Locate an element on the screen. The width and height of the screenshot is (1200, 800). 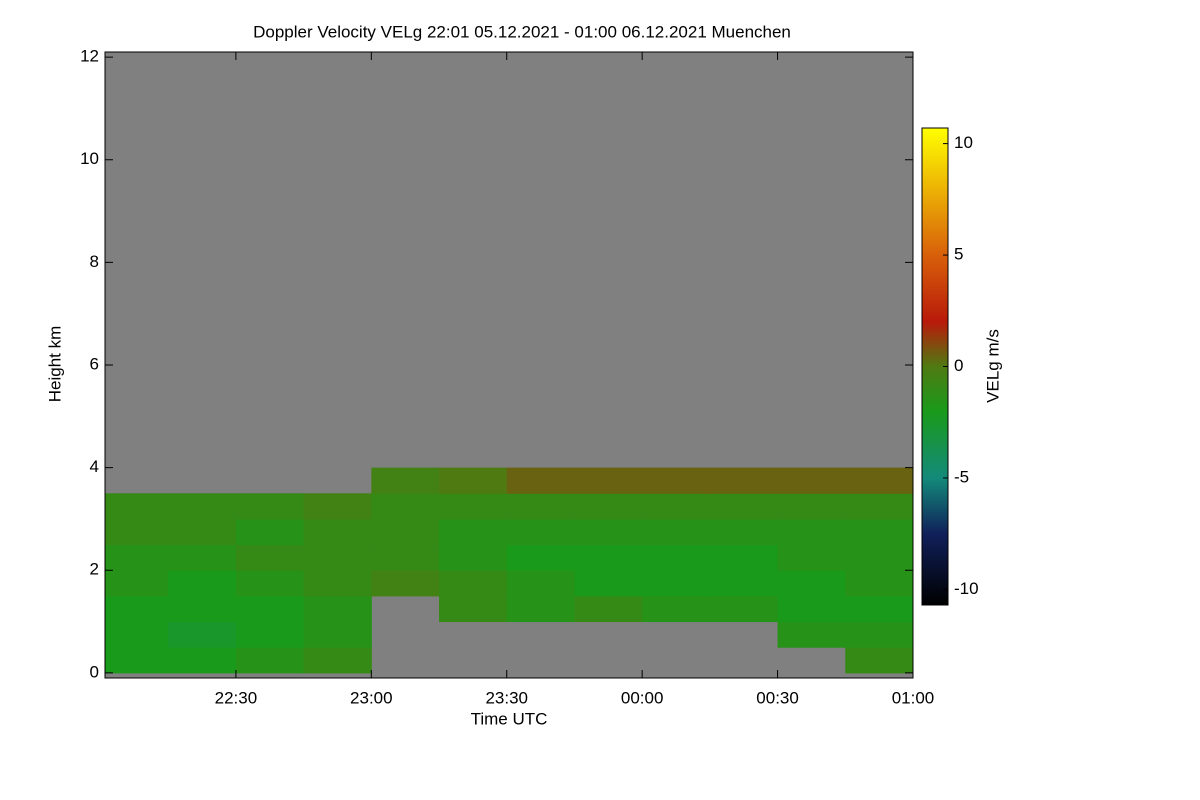
y-axis-label: Height km is located at coordinates (54, 364).